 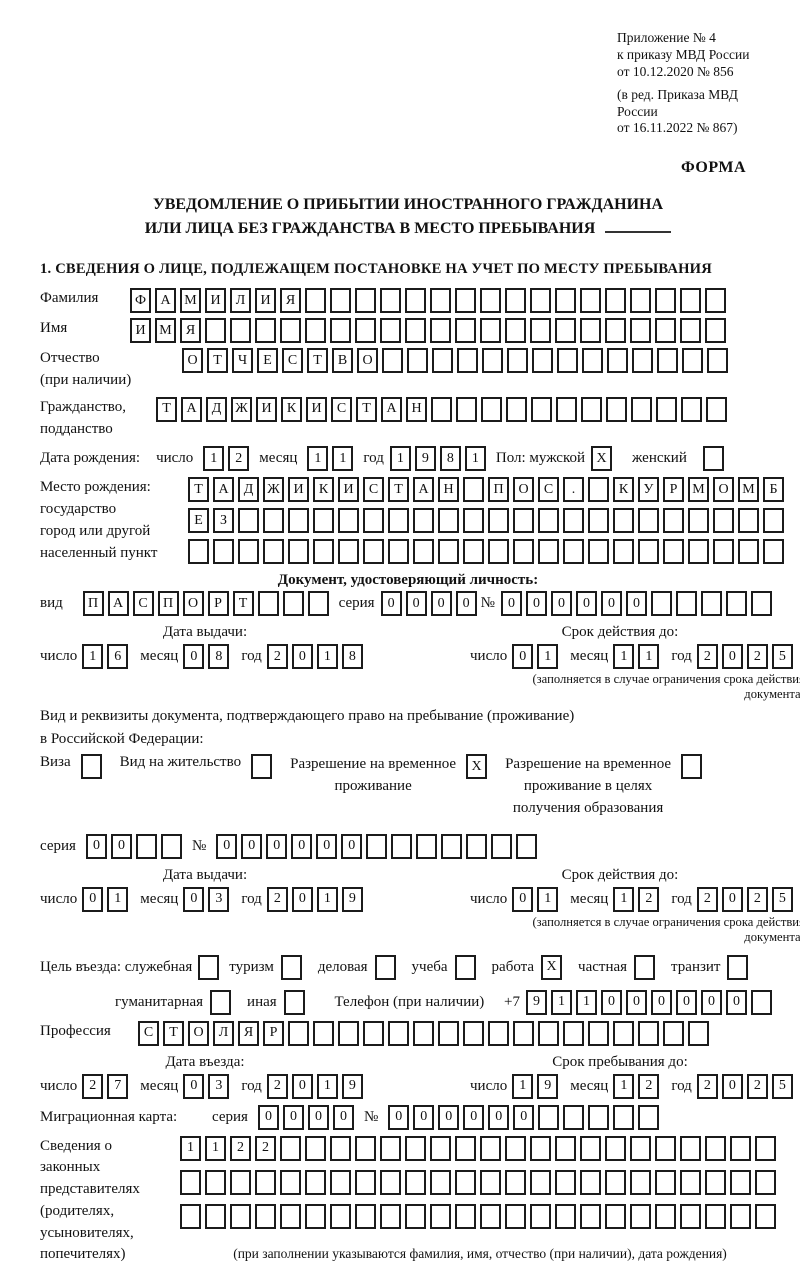 I want to click on purpose-official-checkbox, so click(x=208, y=967).